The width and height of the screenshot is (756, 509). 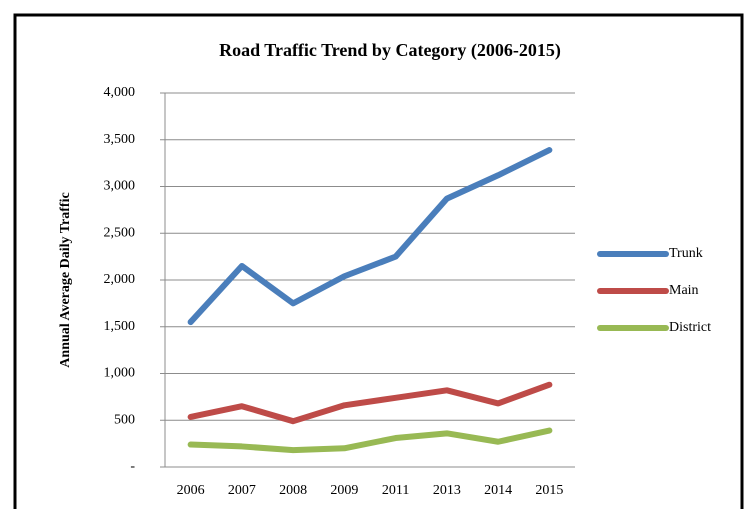 What do you see at coordinates (120, 92) in the screenshot?
I see `y-tick-label: 4,000` at bounding box center [120, 92].